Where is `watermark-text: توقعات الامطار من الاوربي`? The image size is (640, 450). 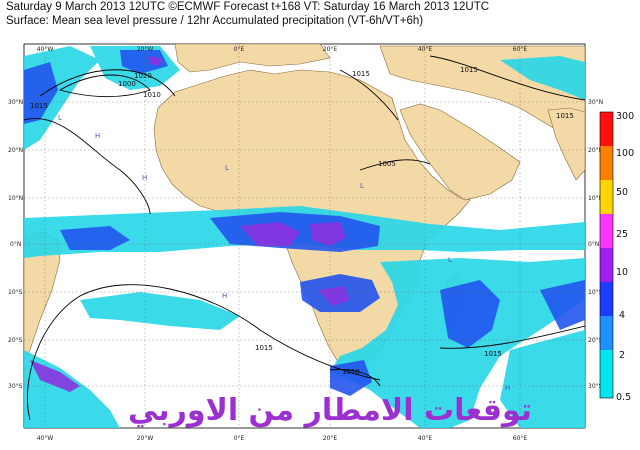 watermark-text: توقعات الامطار من الاوربي is located at coordinates (330, 410).